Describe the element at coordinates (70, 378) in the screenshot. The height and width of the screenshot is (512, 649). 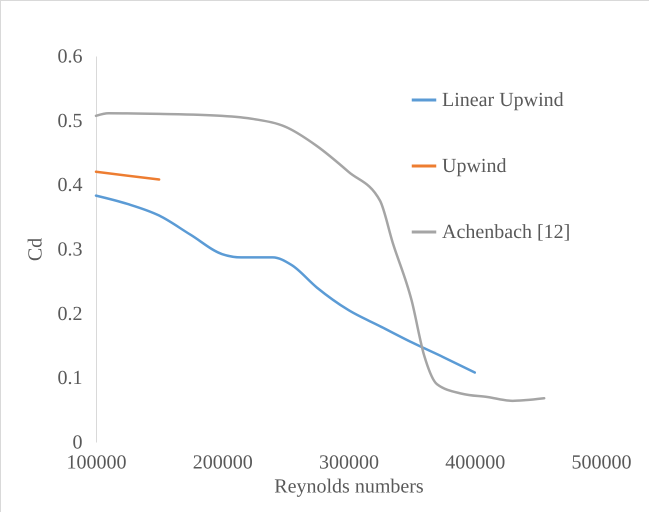
I see `y-tick-label: 0.1` at that location.